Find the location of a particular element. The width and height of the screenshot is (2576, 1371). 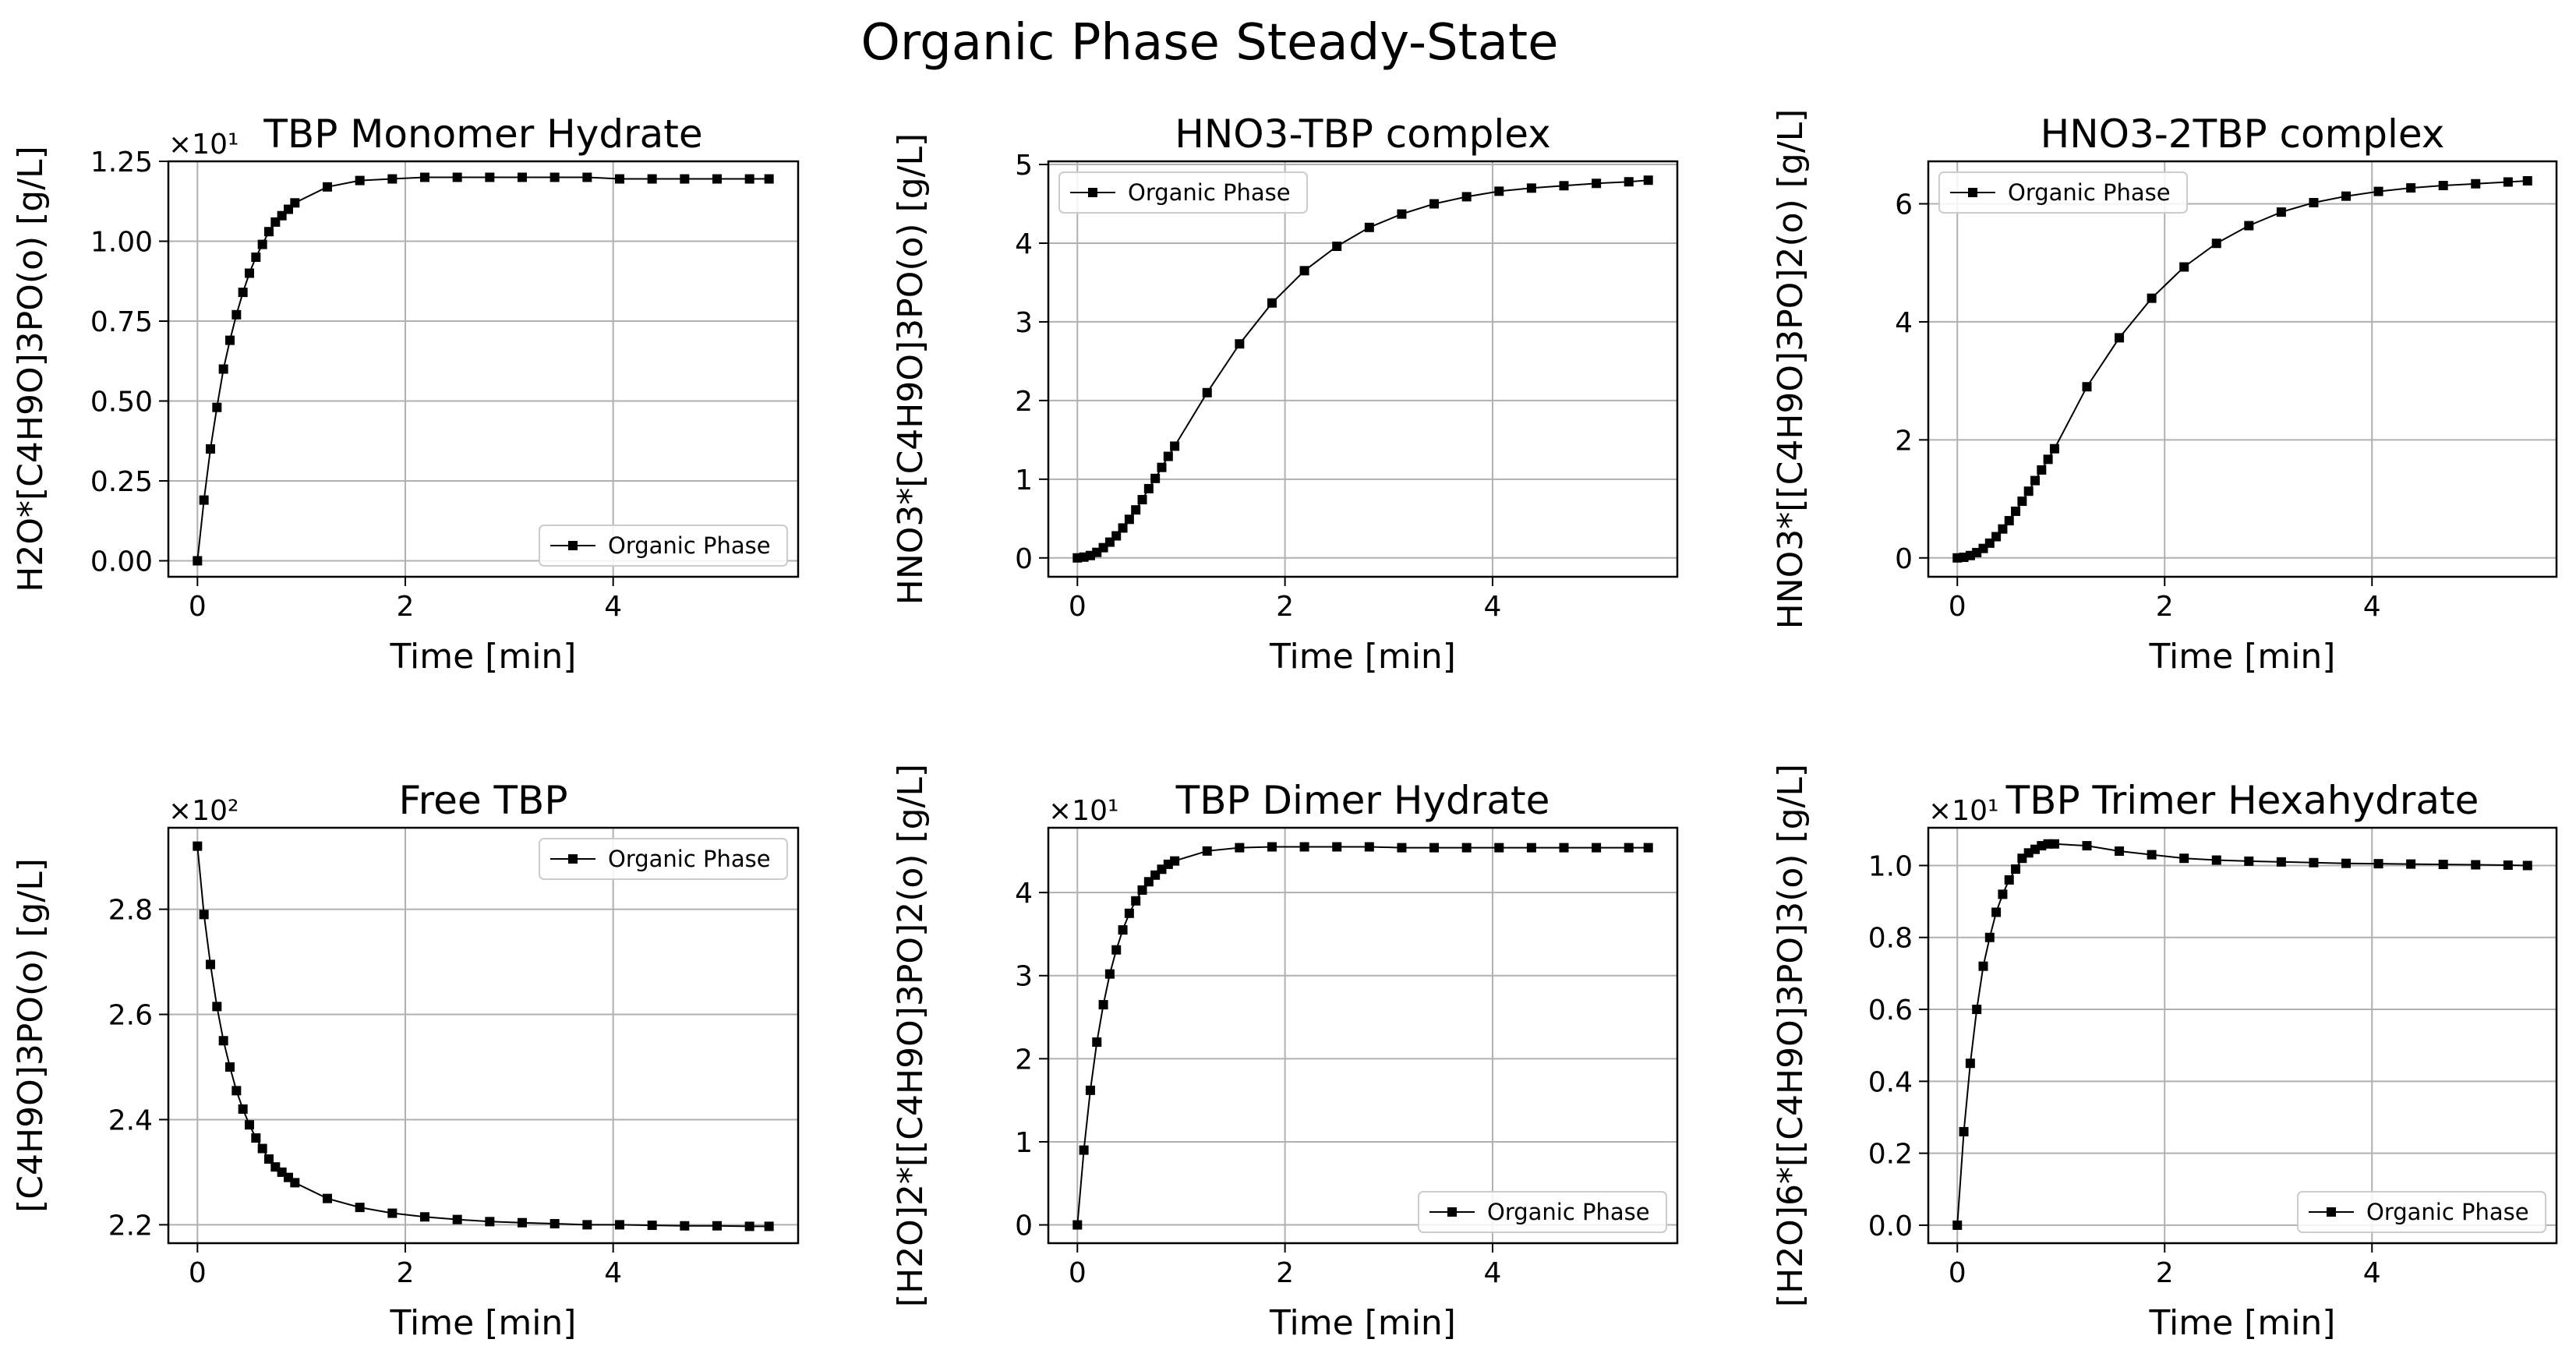

chart-title: Free TBP is located at coordinates (483, 800).